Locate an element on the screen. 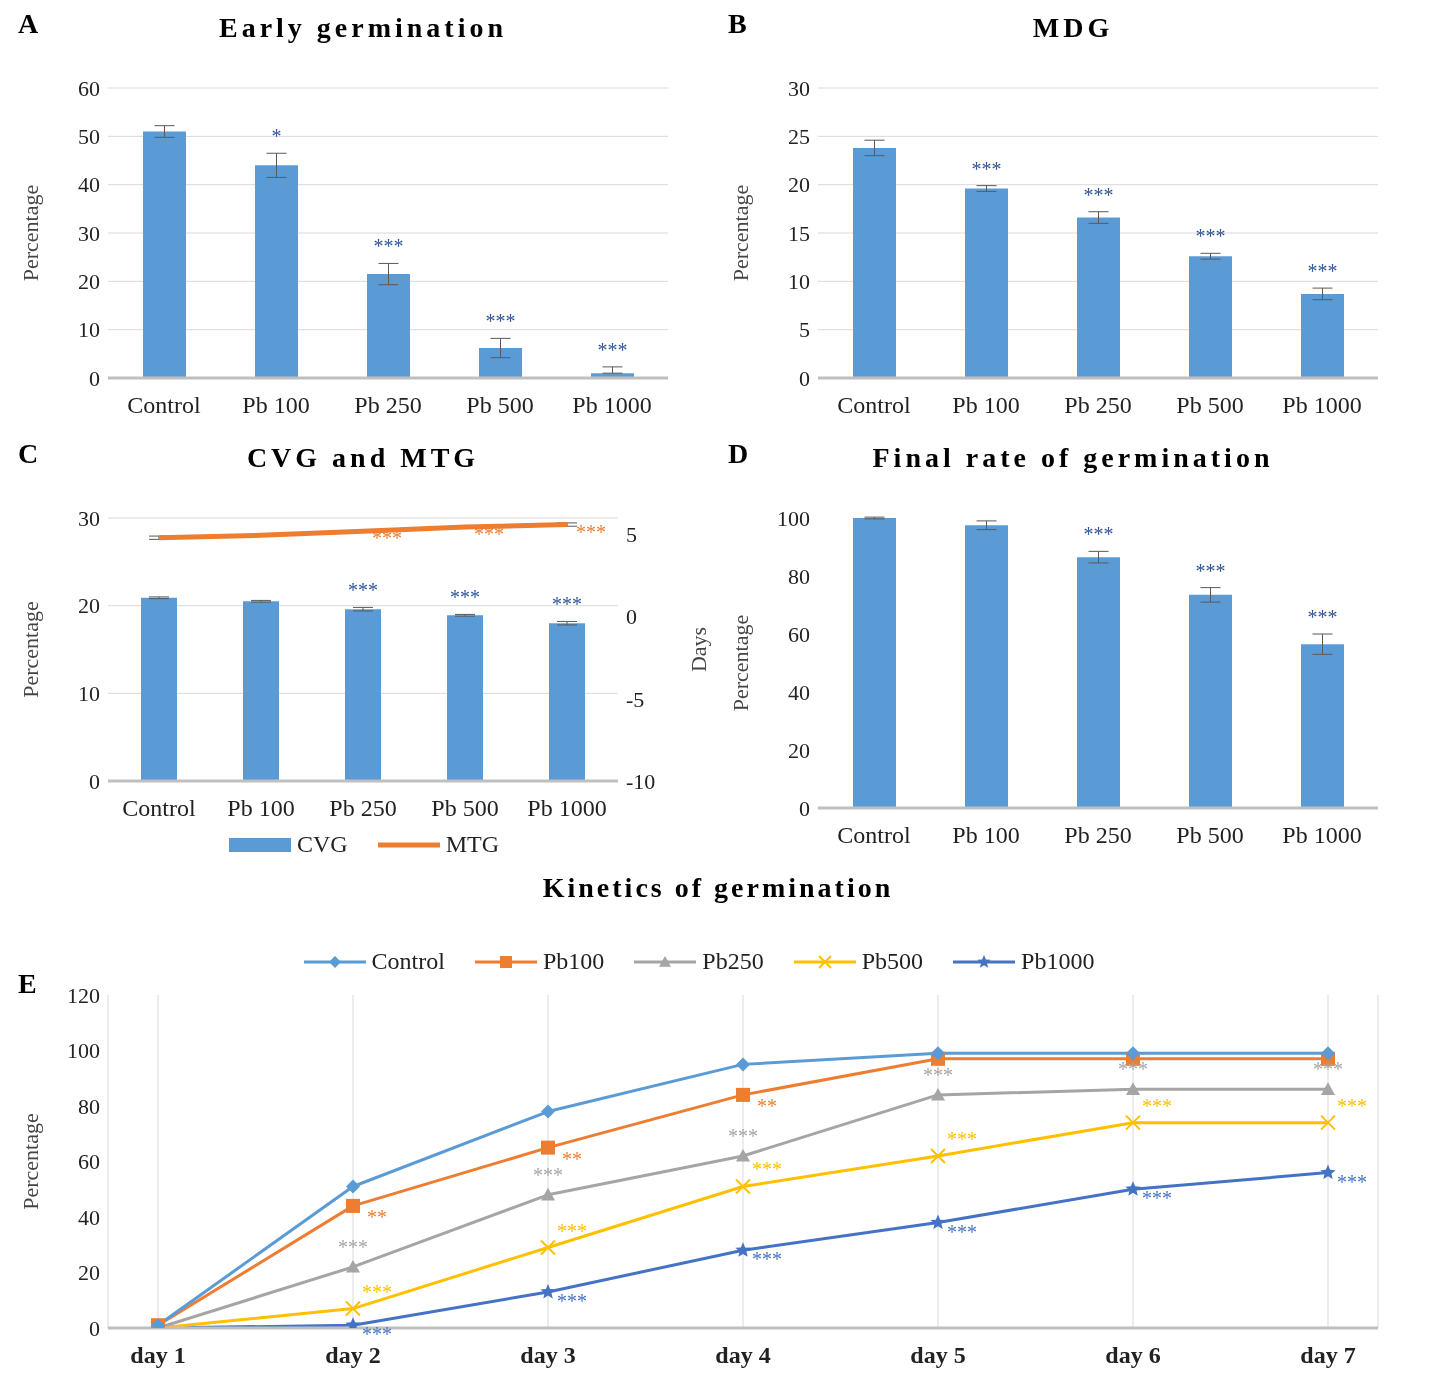 The width and height of the screenshot is (1439, 1393). x-tick-label: day 6 is located at coordinates (1133, 1355).